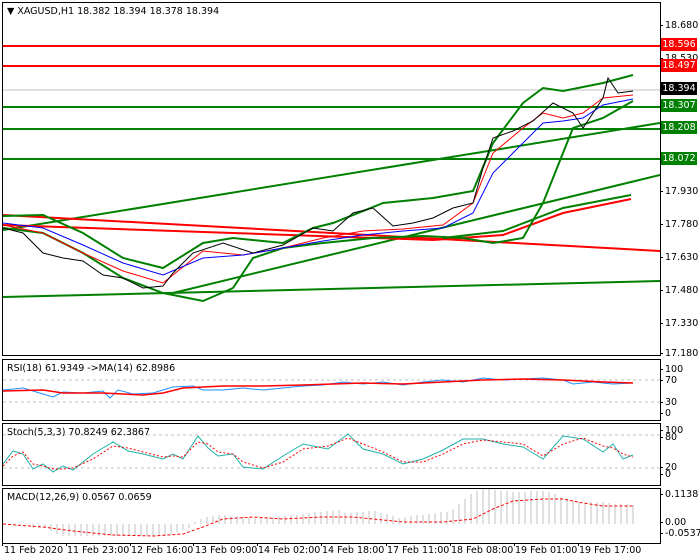 The width and height of the screenshot is (700, 560). What do you see at coordinates (679, 25) in the screenshot?
I see `price-tick: 18.680` at bounding box center [679, 25].